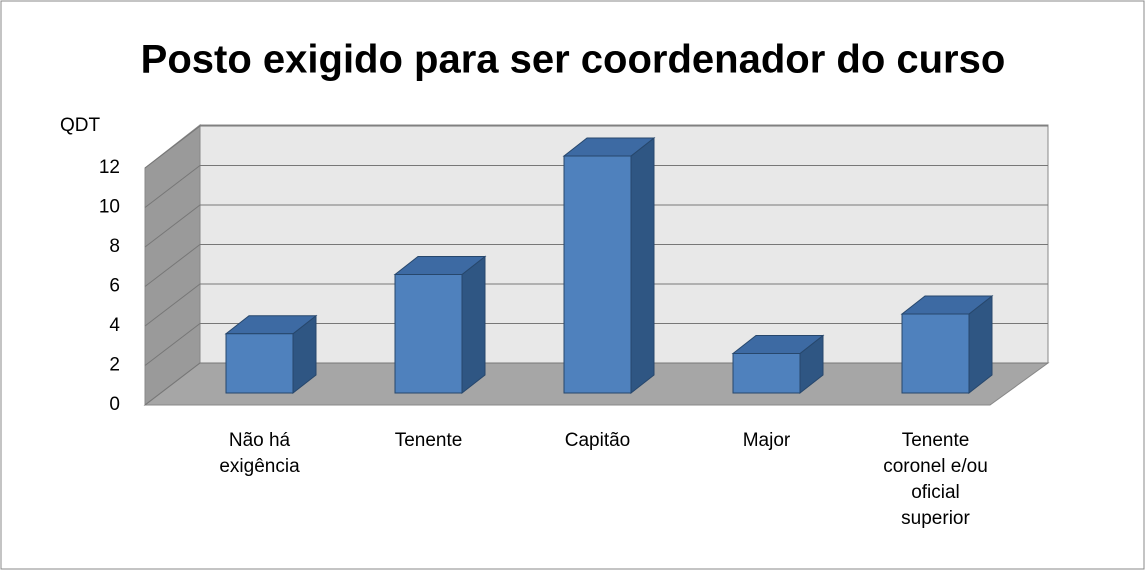 The width and height of the screenshot is (1146, 571). What do you see at coordinates (114, 365) in the screenshot?
I see `y-tick-label: 2` at bounding box center [114, 365].